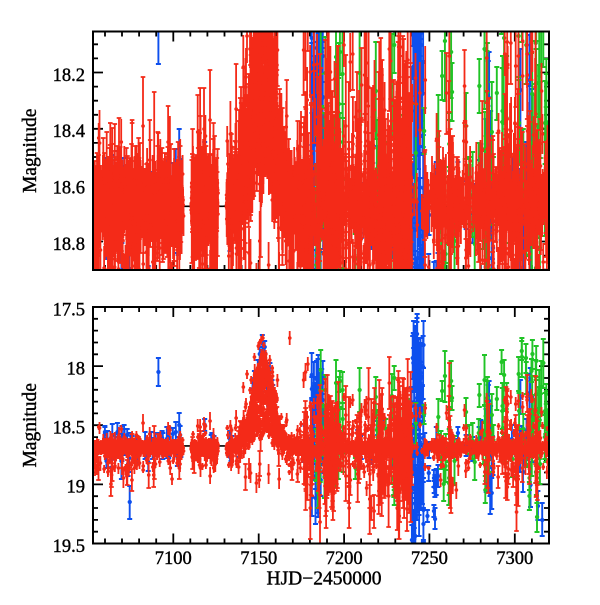  Describe the element at coordinates (69, 429) in the screenshot. I see `svg-text: 18.5` at that location.